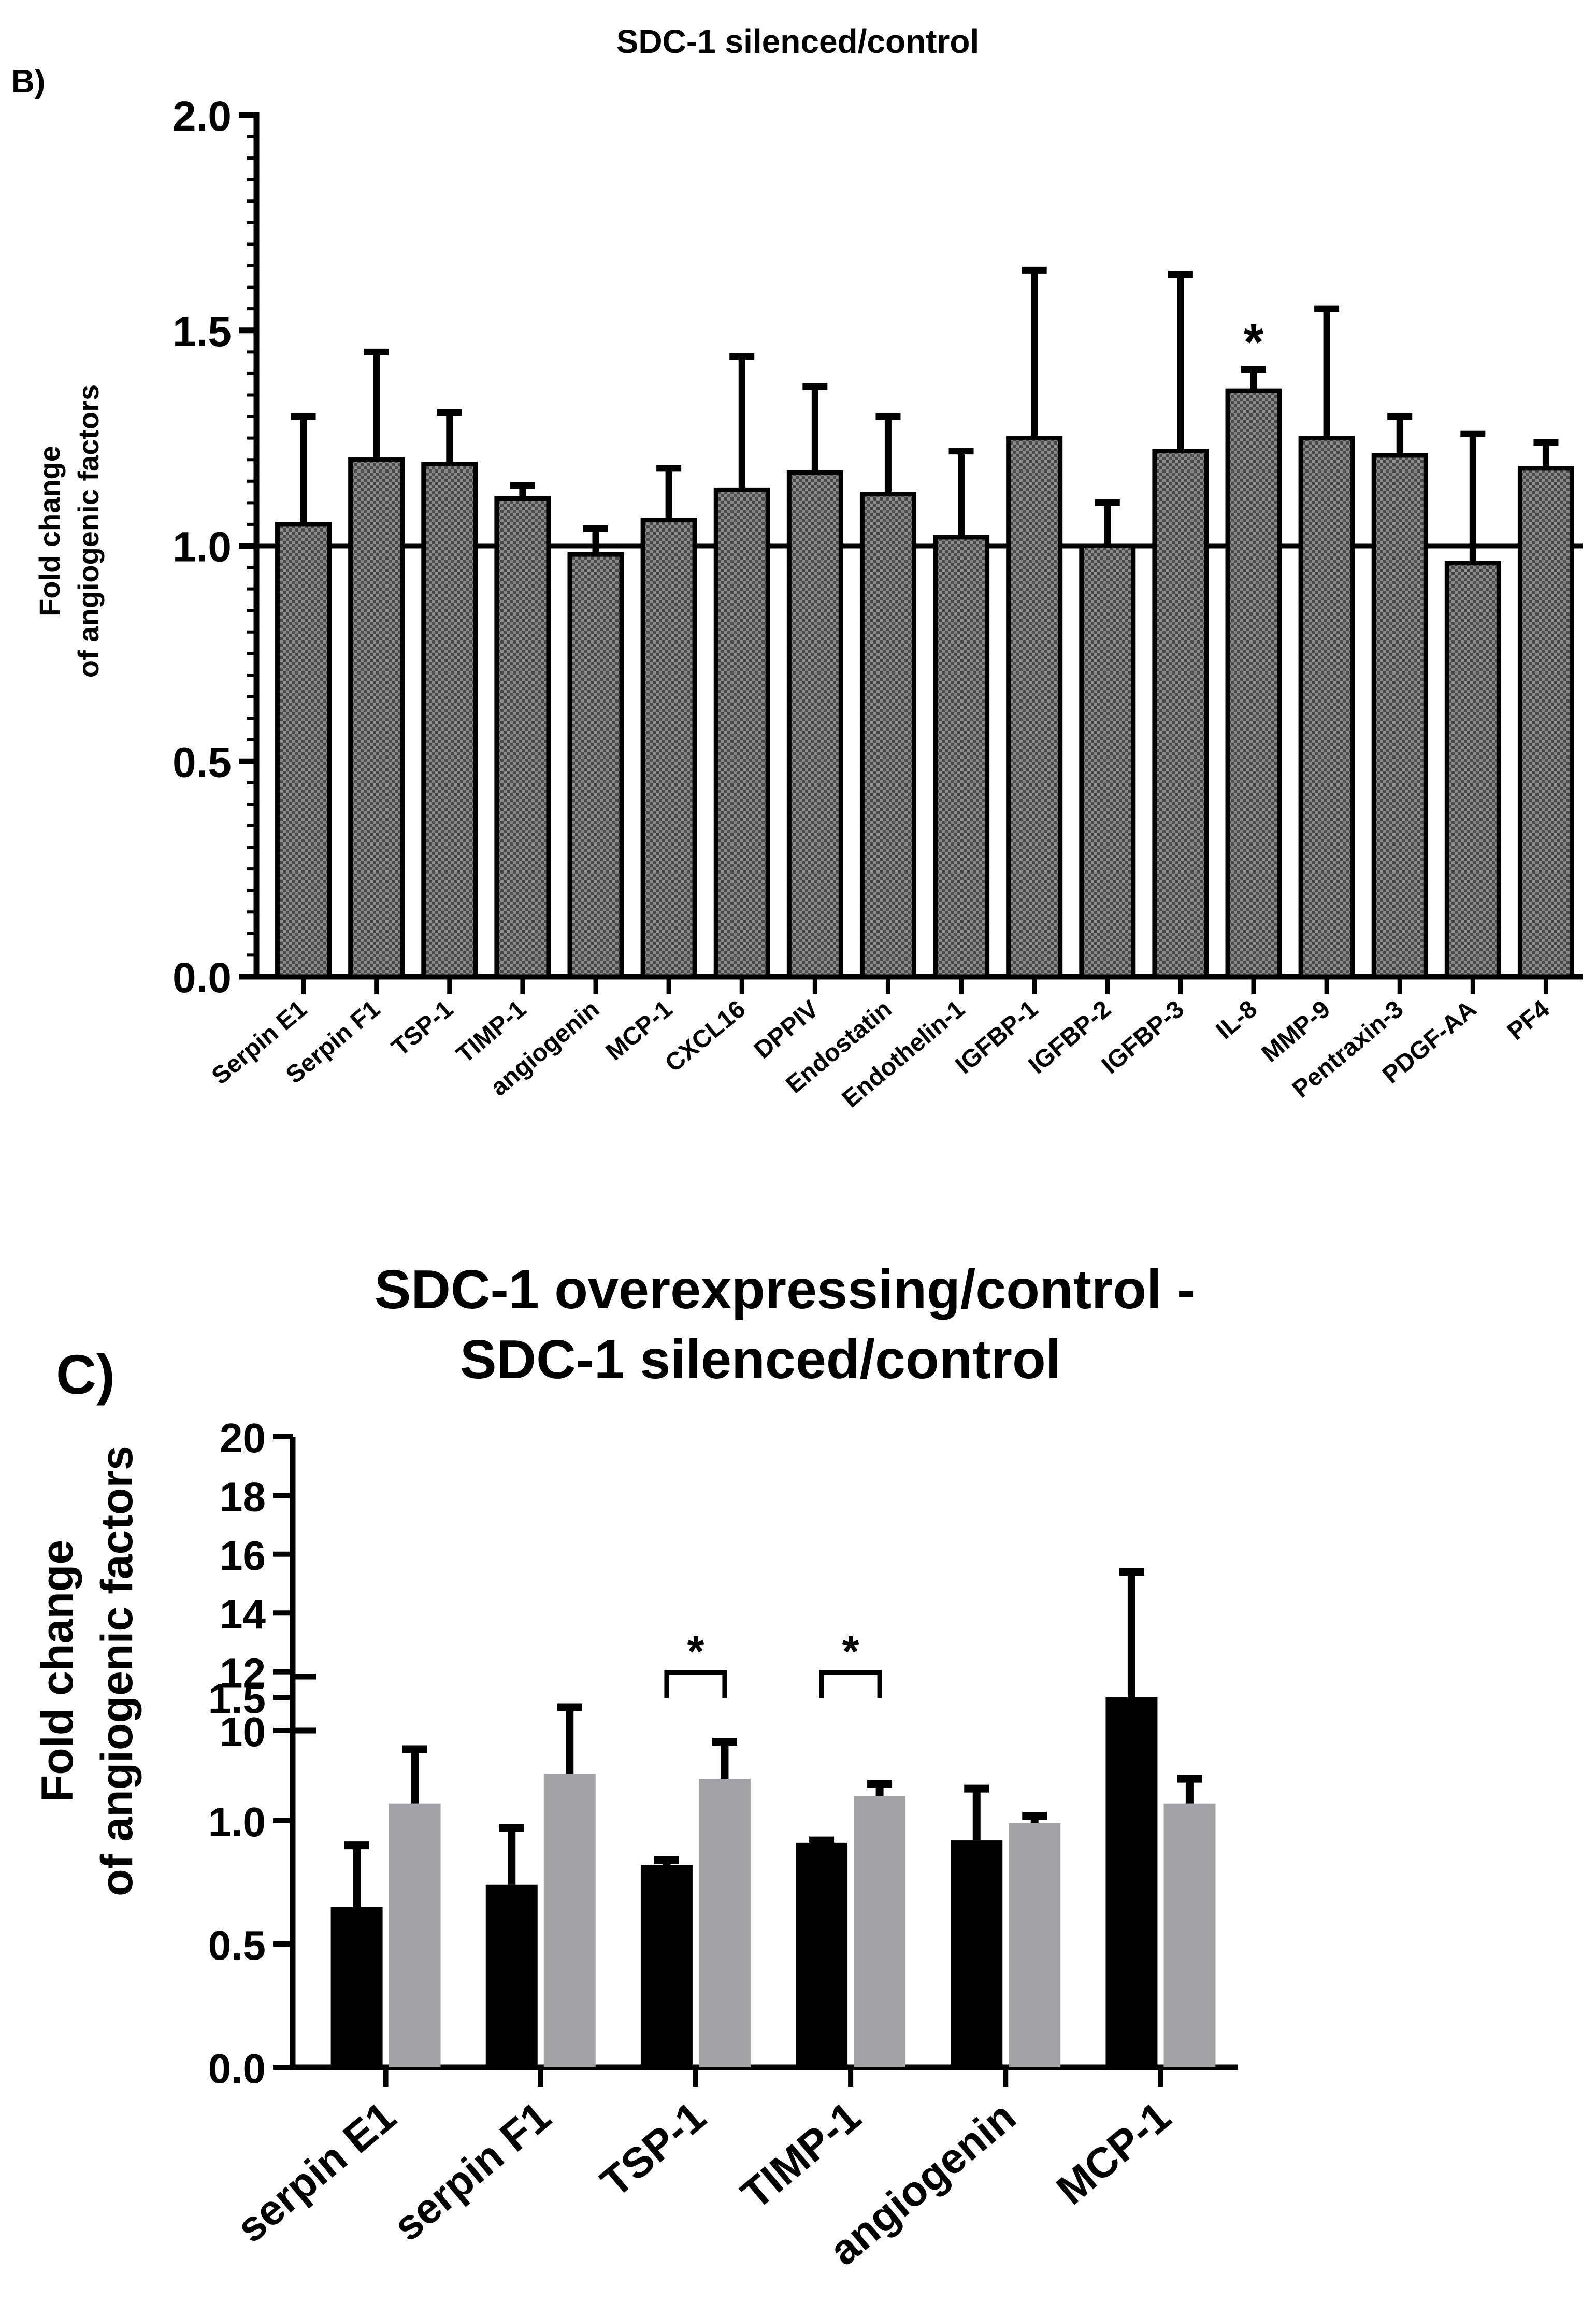  Describe the element at coordinates (1236, 1020) in the screenshot. I see `panel-b-x-tick-label: IL-8` at that location.